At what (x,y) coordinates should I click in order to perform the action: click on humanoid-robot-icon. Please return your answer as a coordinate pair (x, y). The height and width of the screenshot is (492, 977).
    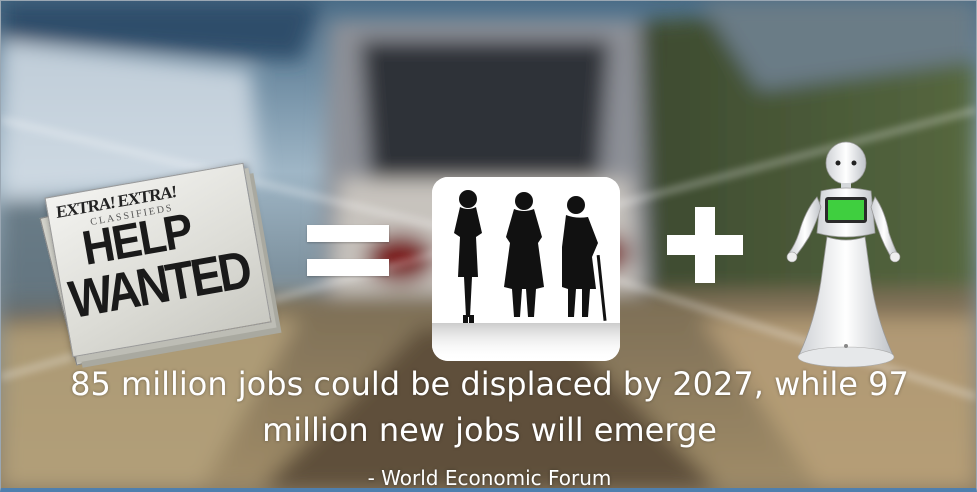
    Looking at the image, I should click on (846, 257).